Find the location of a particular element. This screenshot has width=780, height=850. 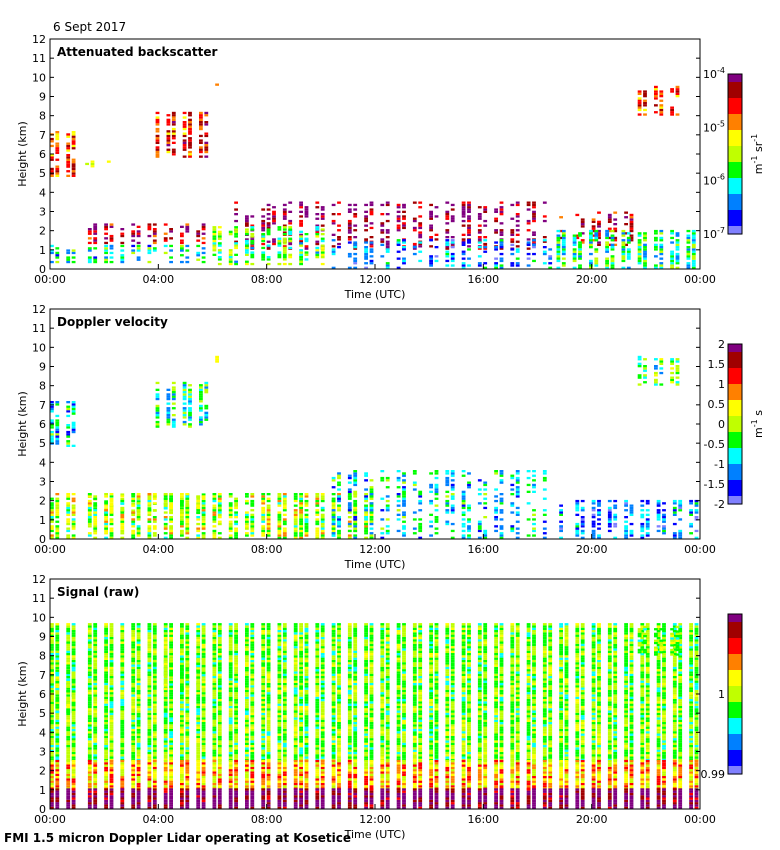

y-tick-label: 11 is located at coordinates (39, 328).